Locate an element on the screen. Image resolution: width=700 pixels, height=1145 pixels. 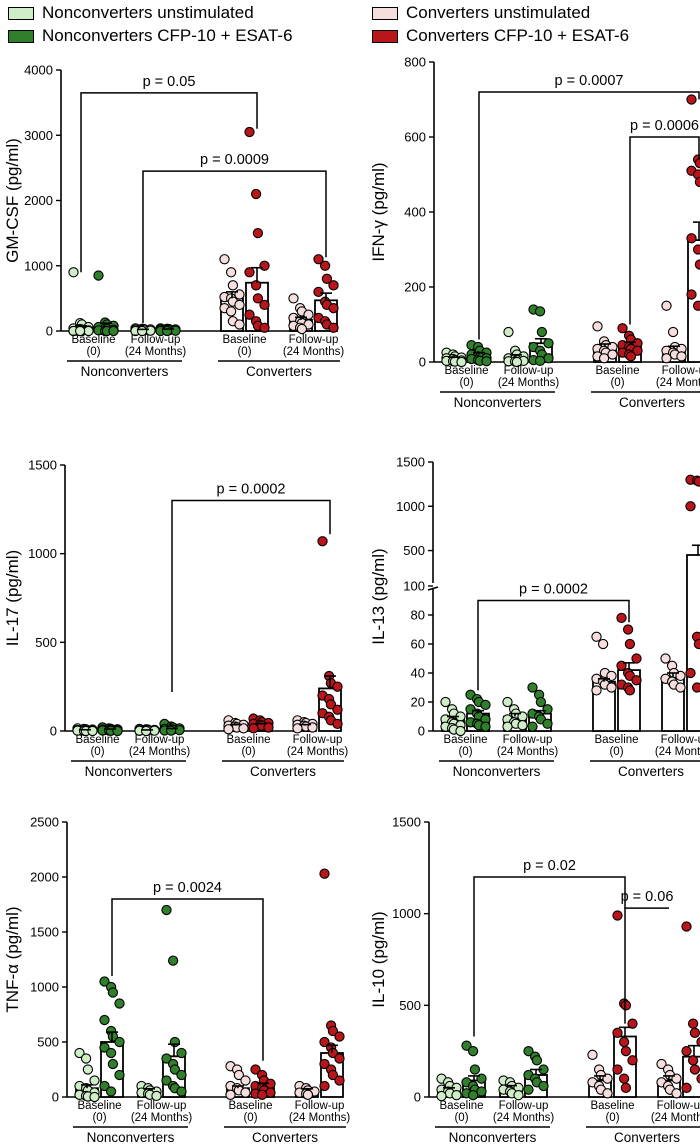
p-value-label: p = 0.0024 is located at coordinates (187, 888).